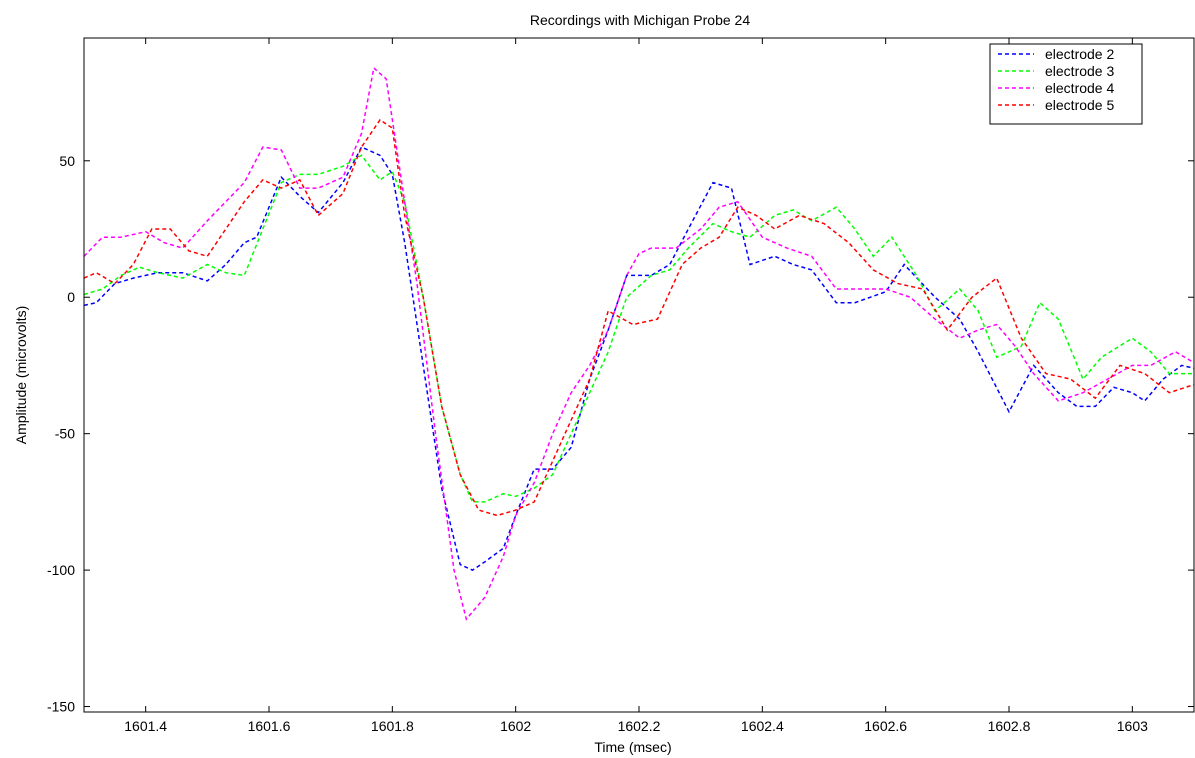  What do you see at coordinates (145, 726) in the screenshot?
I see `x-tick-label: 1601.4` at bounding box center [145, 726].